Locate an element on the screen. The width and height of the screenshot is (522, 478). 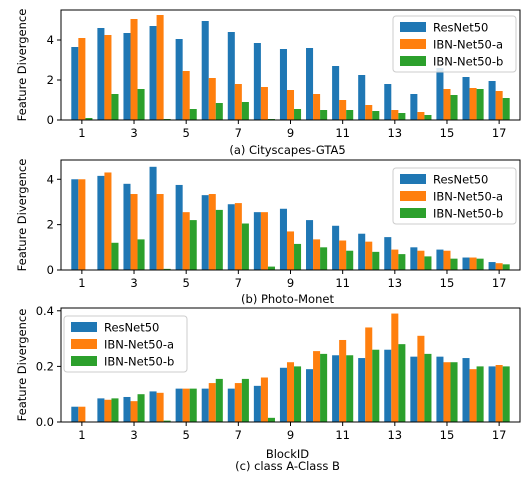
y-tick-label: 4 is located at coordinates (50, 40).